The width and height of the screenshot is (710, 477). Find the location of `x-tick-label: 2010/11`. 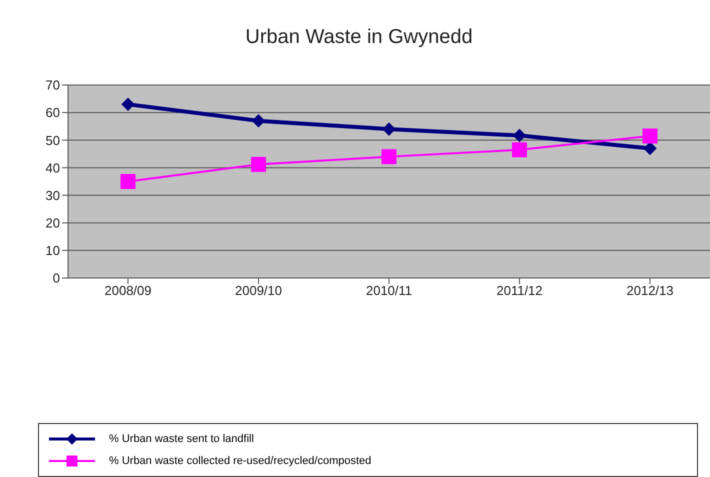

x-tick-label: 2010/11 is located at coordinates (389, 290).